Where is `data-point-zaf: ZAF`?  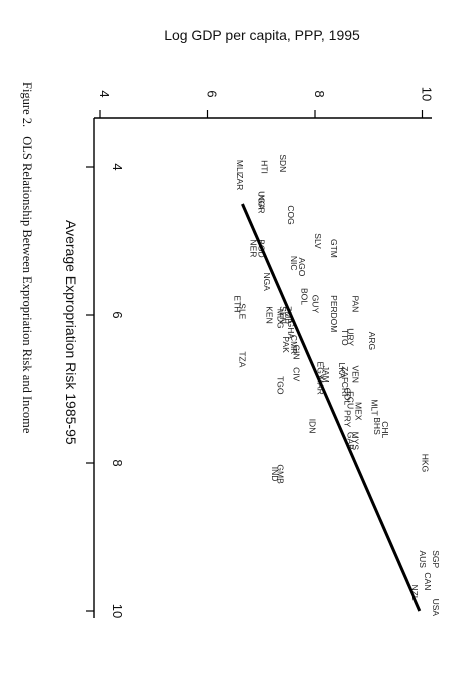
data-point-zaf: ZAF is located at coordinates (345, 374).